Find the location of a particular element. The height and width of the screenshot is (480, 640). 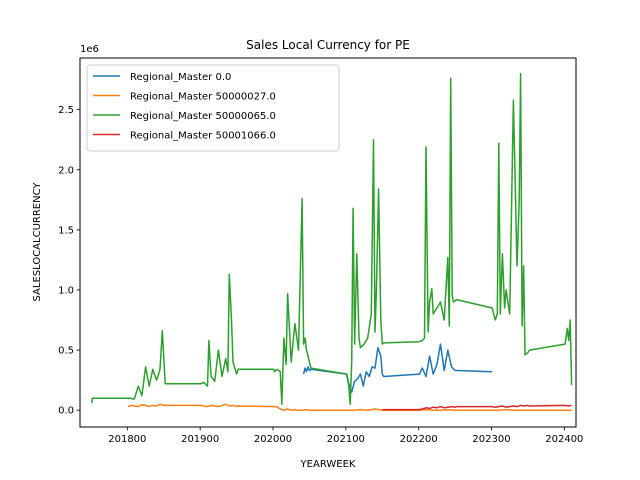

y-tick-label: 2.5 is located at coordinates (66, 110).